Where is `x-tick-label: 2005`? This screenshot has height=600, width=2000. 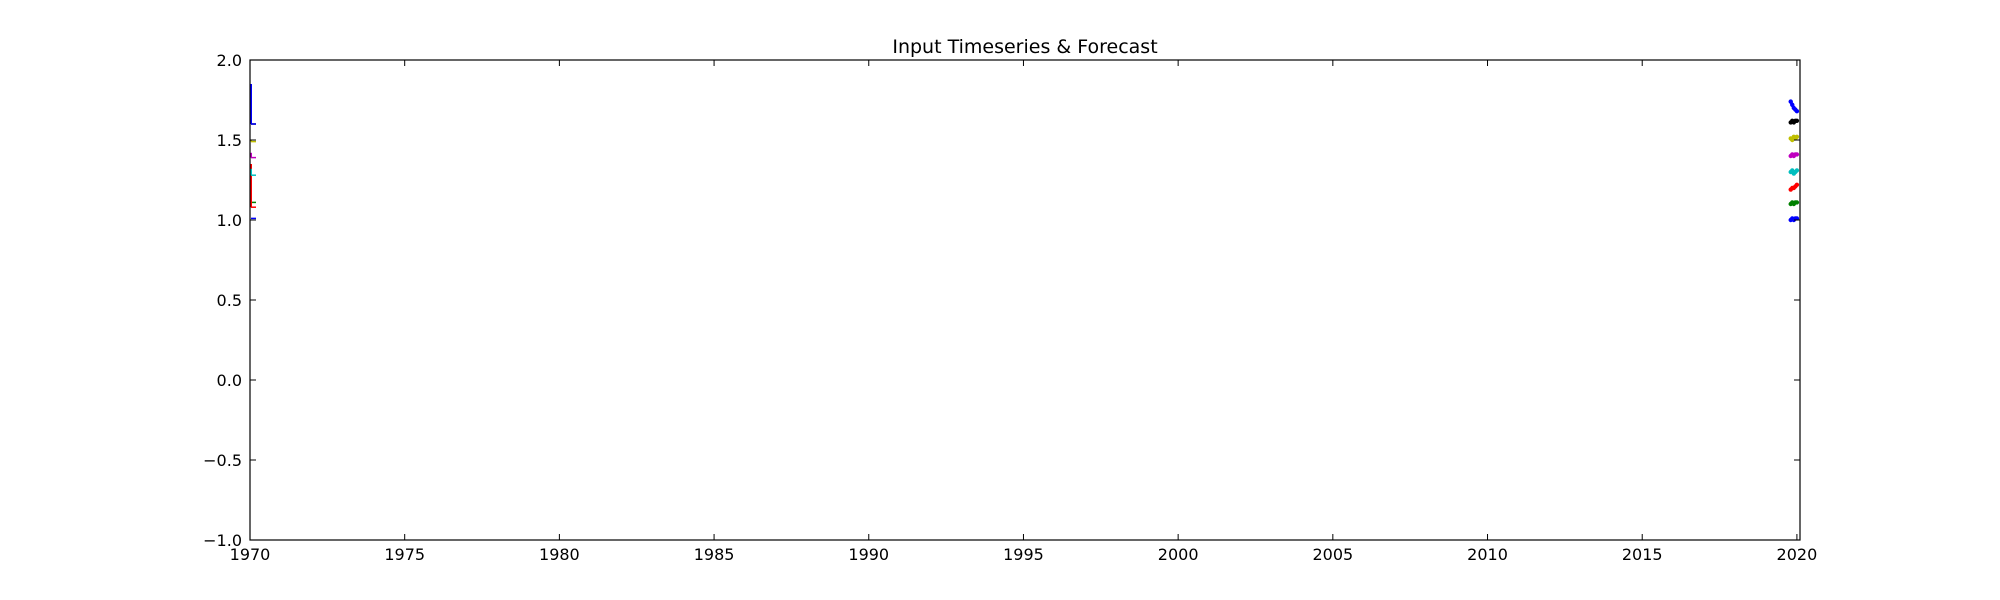
x-tick-label: 2005 is located at coordinates (1332, 554).